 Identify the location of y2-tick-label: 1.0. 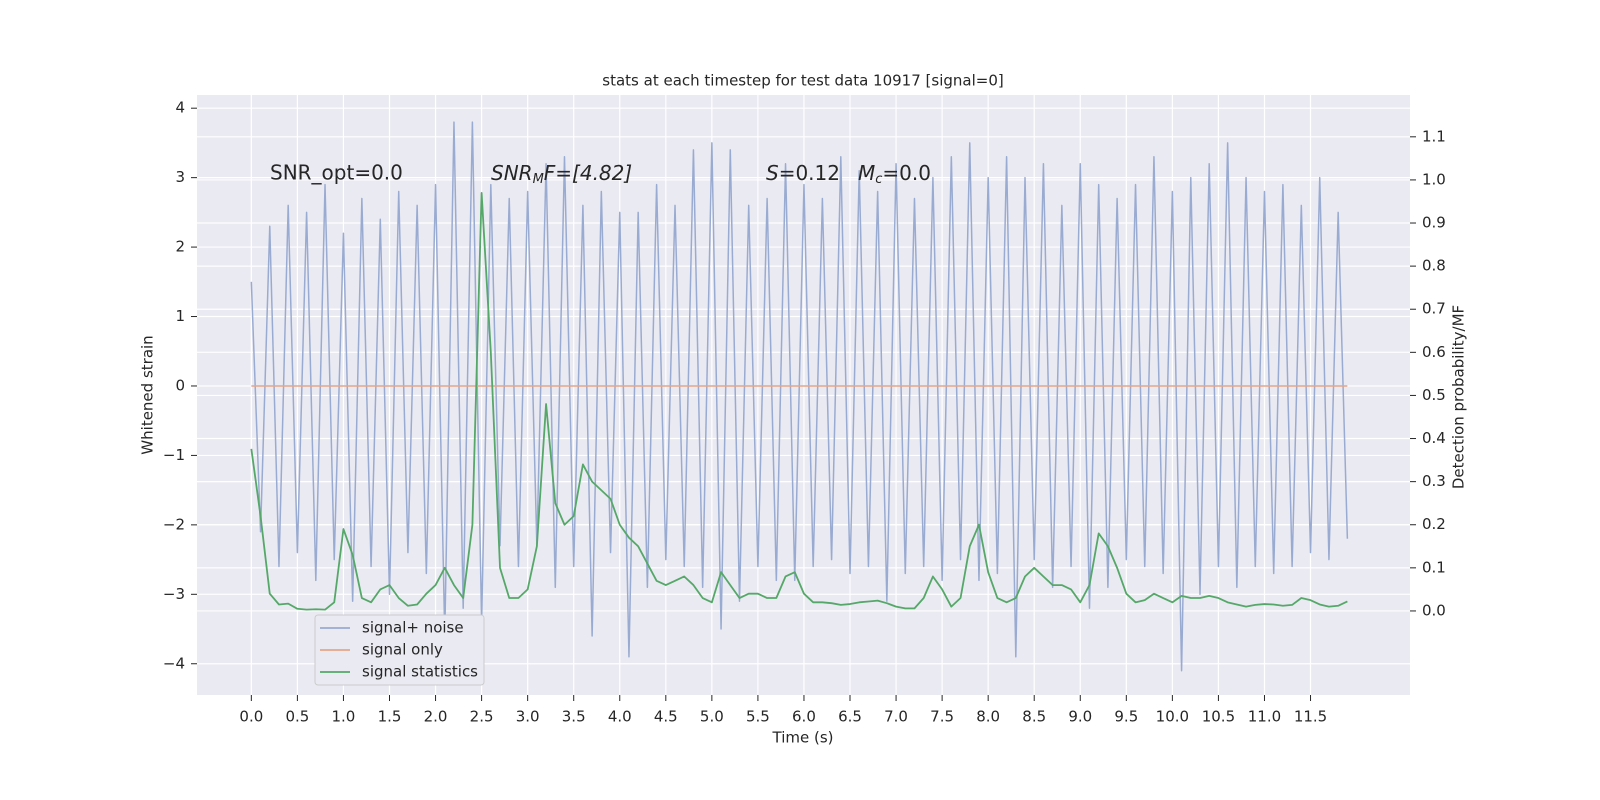
(1434, 179).